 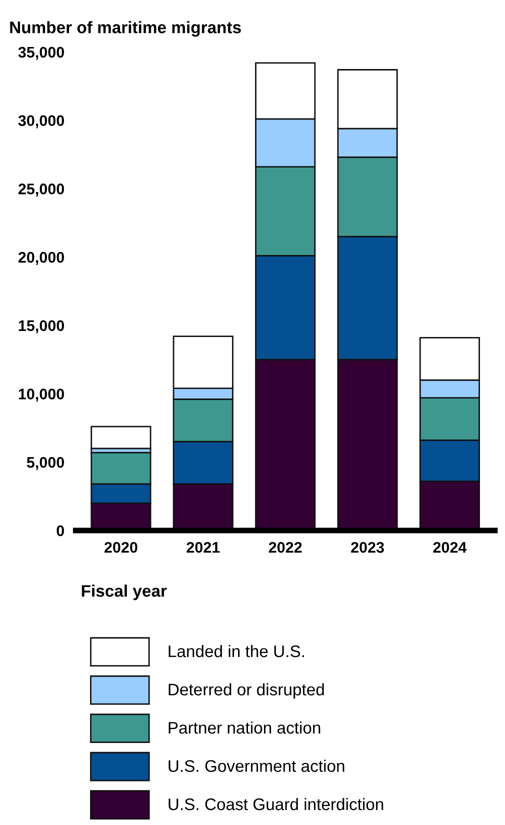 I want to click on y-tick-label: 20,000, so click(x=41, y=258).